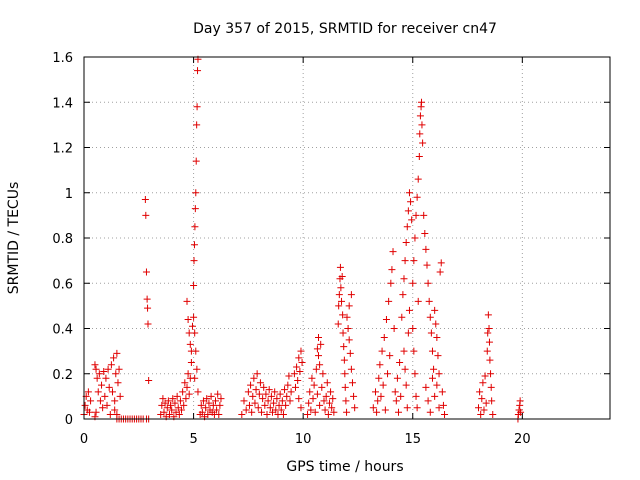 Image resolution: width=640 pixels, height=480 pixels. Describe the element at coordinates (69, 420) in the screenshot. I see `y-tick-label: 0` at that location.